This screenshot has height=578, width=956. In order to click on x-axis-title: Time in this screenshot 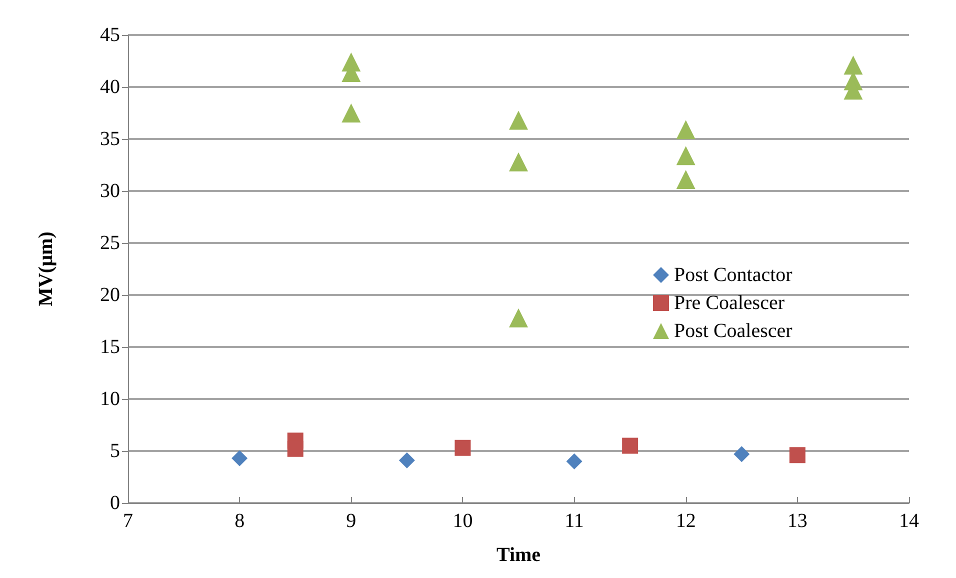, I will do `click(518, 555)`.